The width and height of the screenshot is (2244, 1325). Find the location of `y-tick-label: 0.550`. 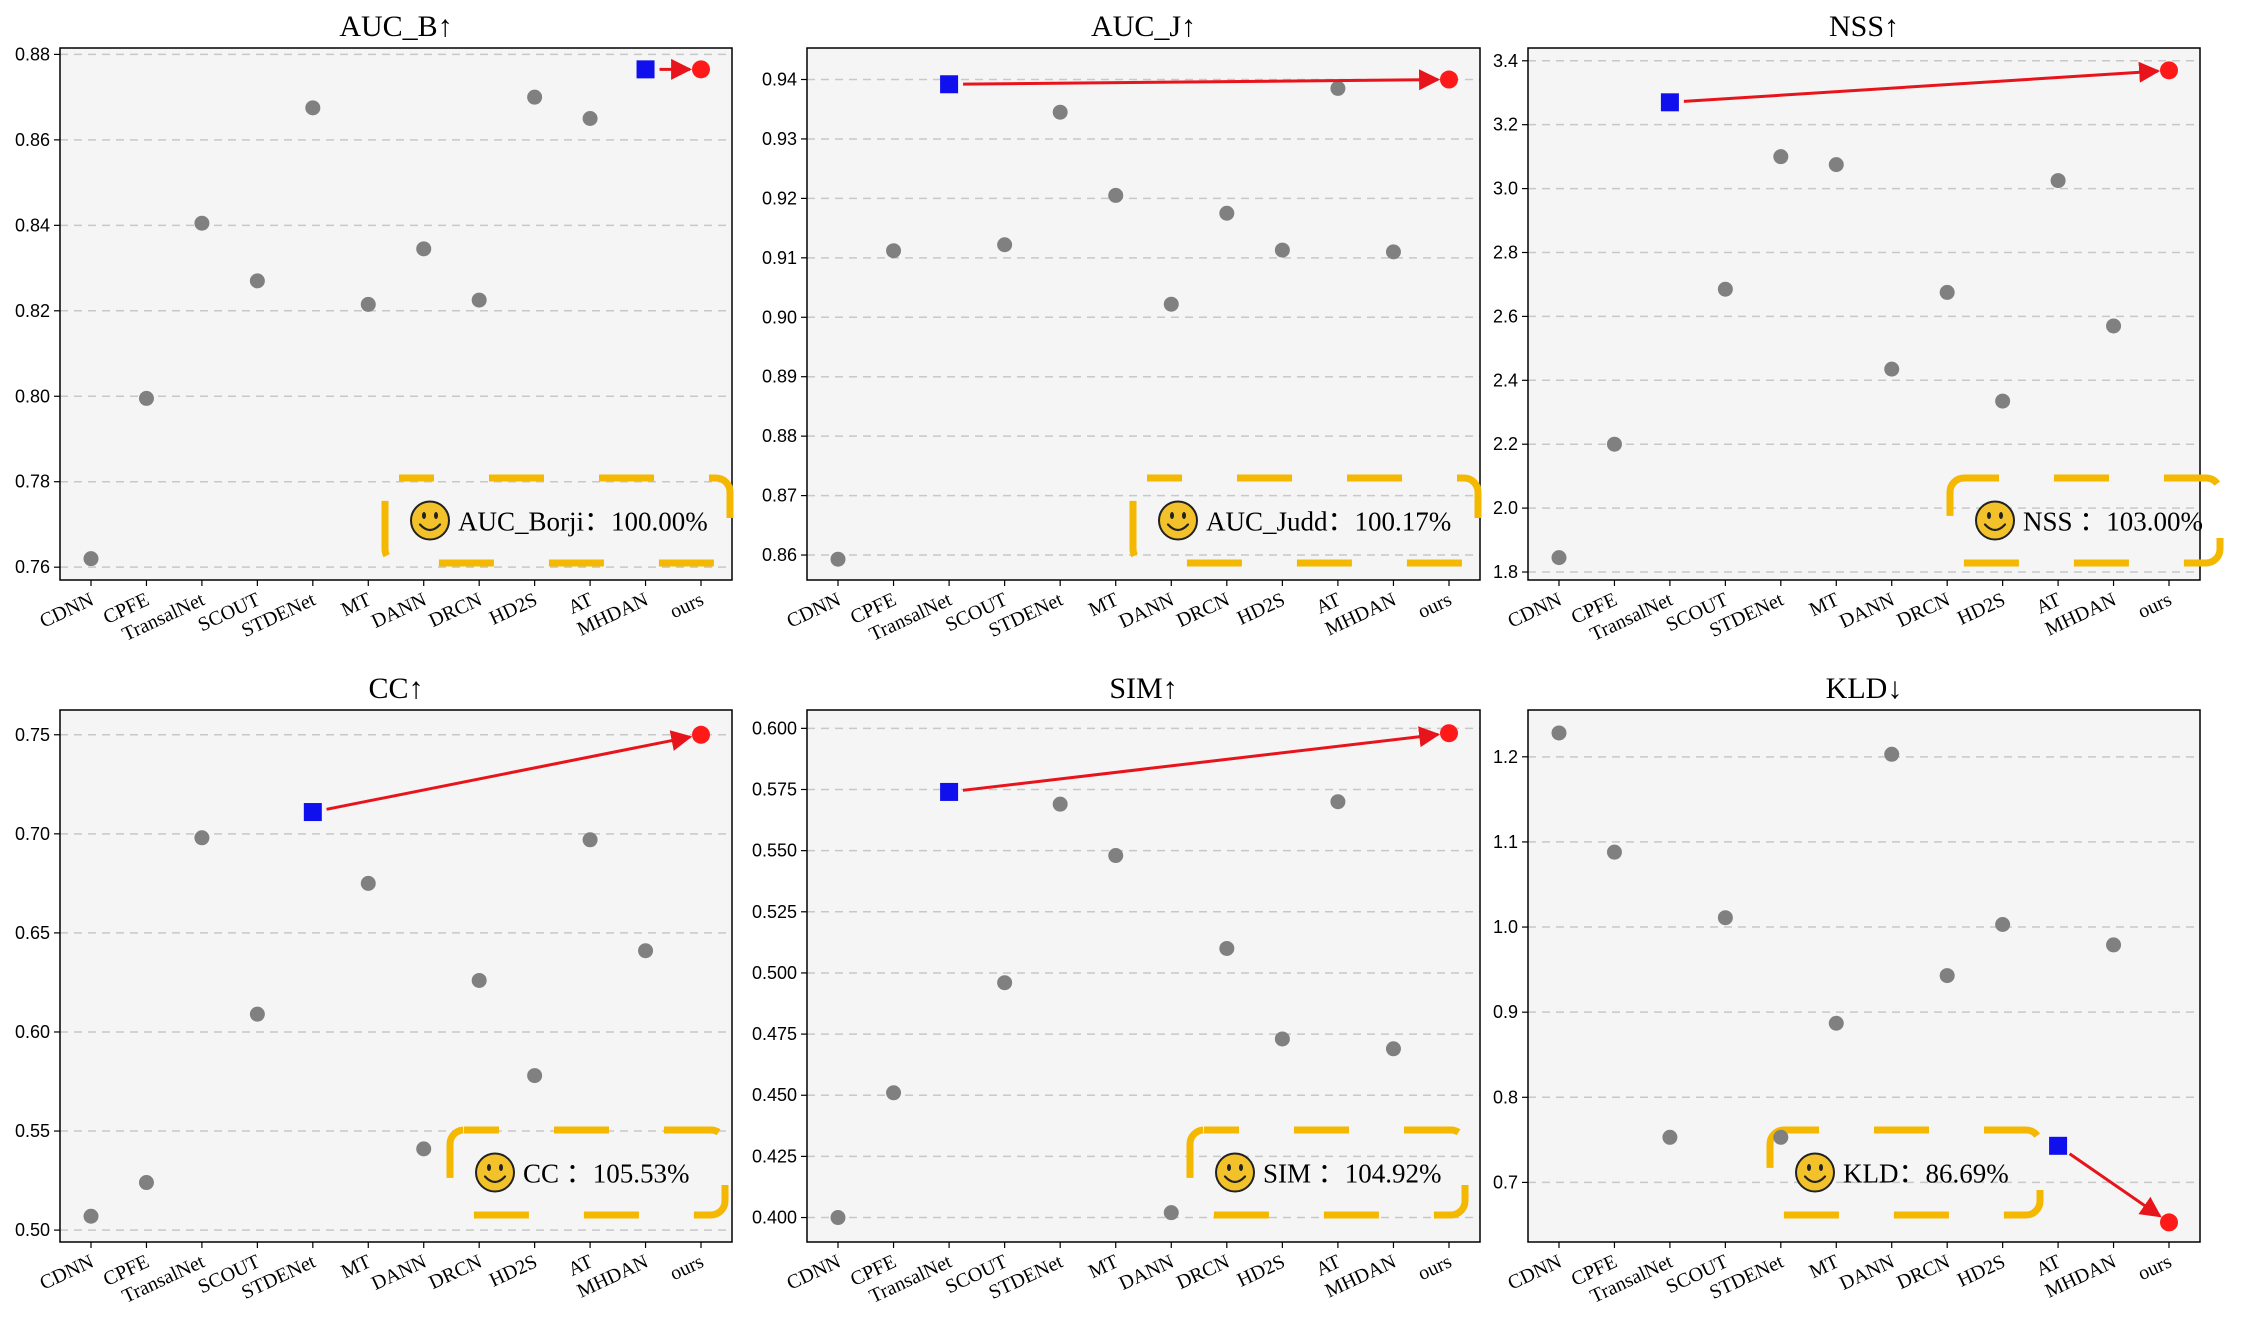

y-tick-label: 0.550 is located at coordinates (774, 851).